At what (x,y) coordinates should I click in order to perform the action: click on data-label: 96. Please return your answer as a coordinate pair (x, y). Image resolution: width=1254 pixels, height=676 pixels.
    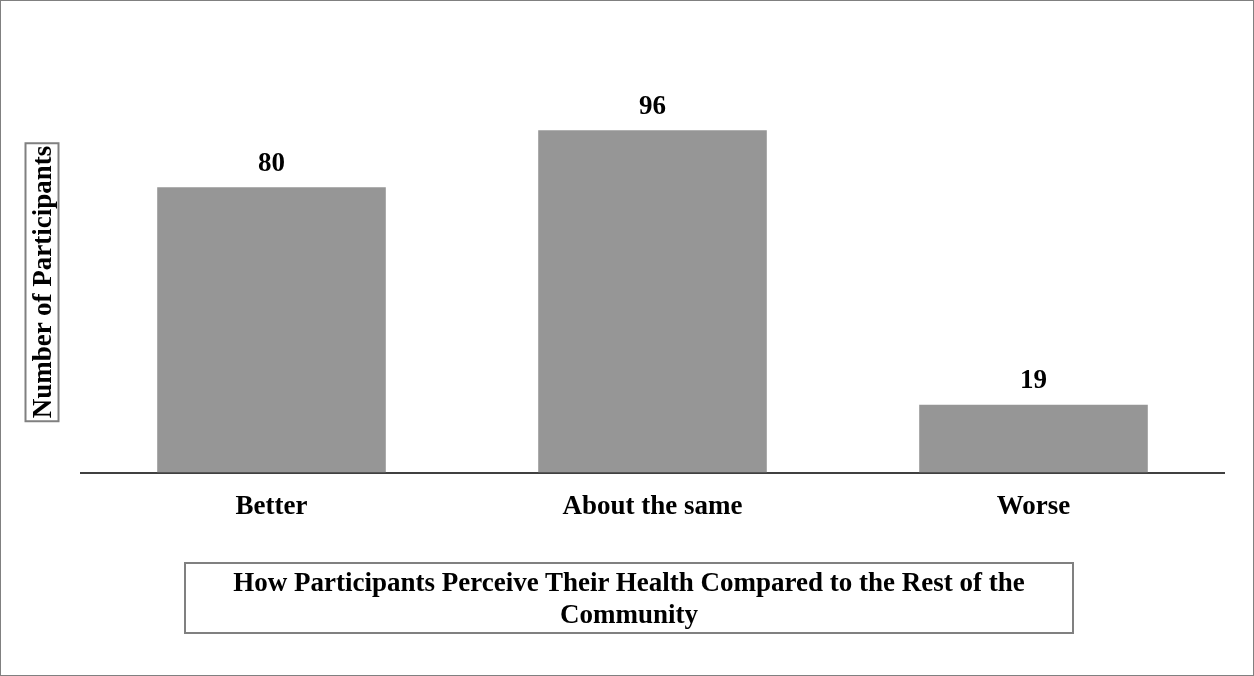
    Looking at the image, I should click on (652, 104).